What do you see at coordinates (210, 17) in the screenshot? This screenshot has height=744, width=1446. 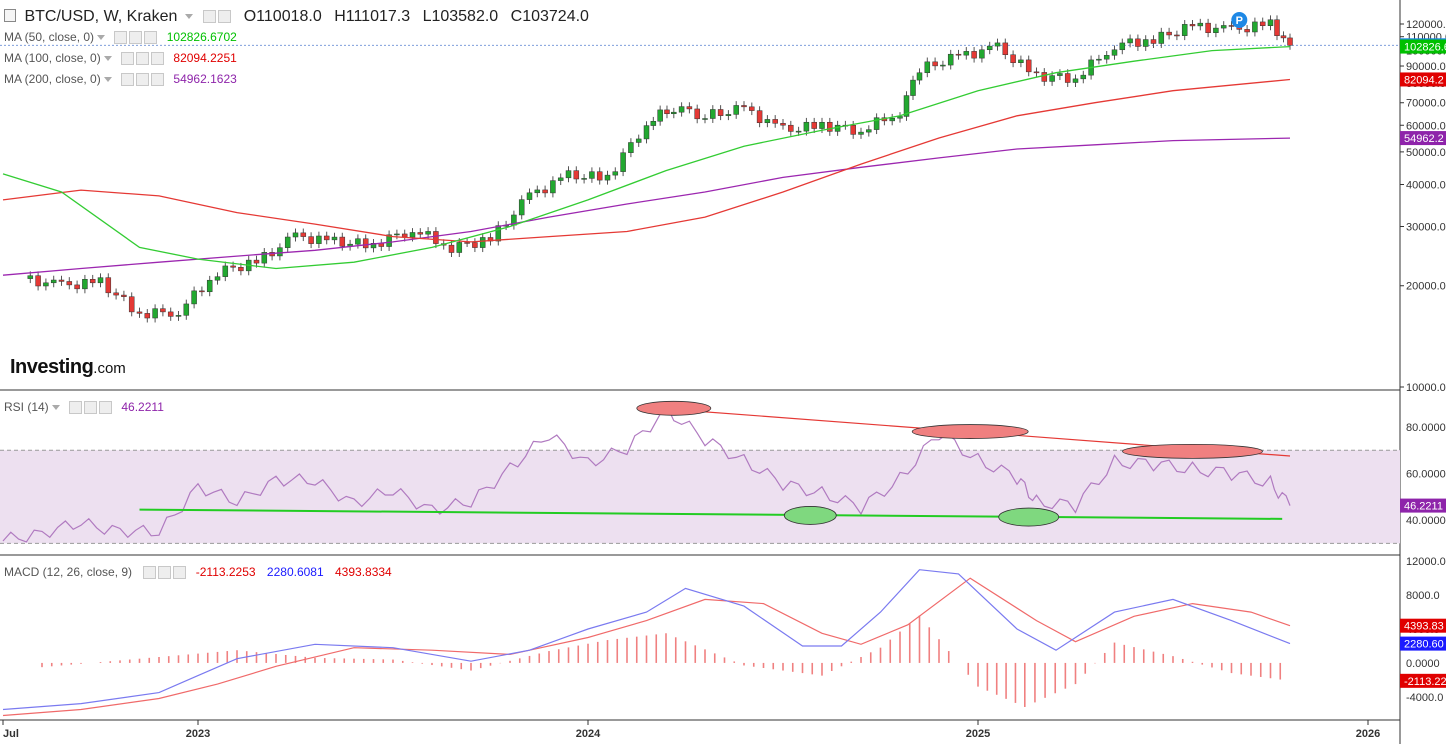 I see `settings-icon` at bounding box center [210, 17].